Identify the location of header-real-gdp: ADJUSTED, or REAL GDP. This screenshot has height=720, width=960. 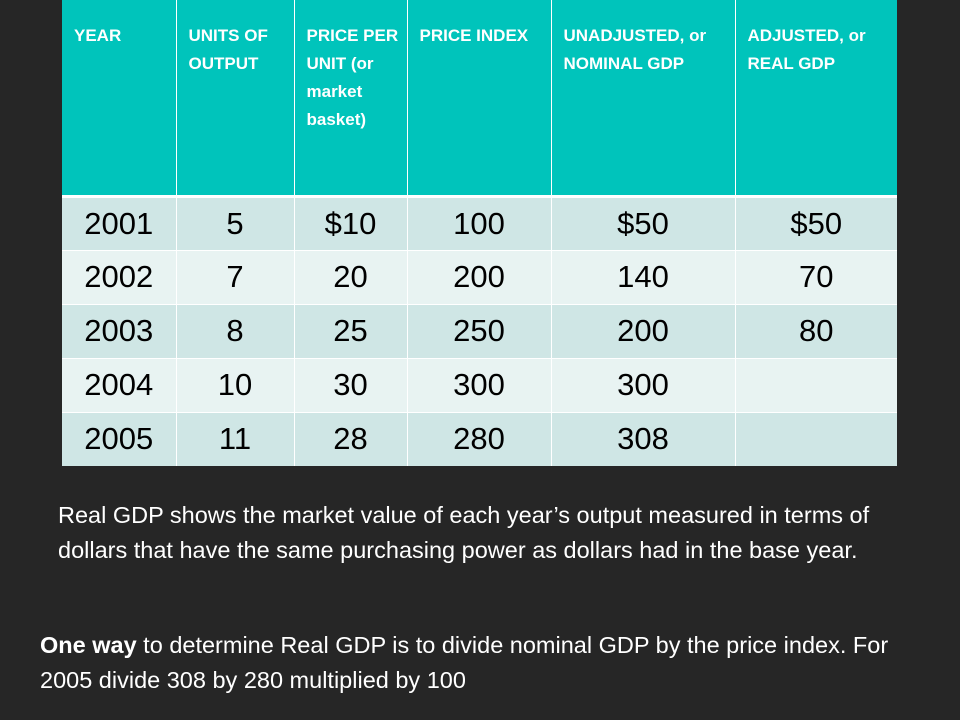
(816, 98).